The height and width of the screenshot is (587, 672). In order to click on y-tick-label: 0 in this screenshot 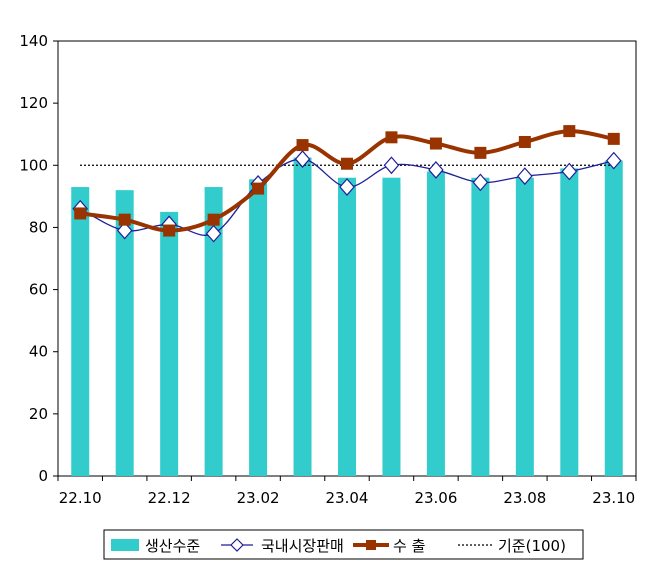, I will do `click(43, 476)`.